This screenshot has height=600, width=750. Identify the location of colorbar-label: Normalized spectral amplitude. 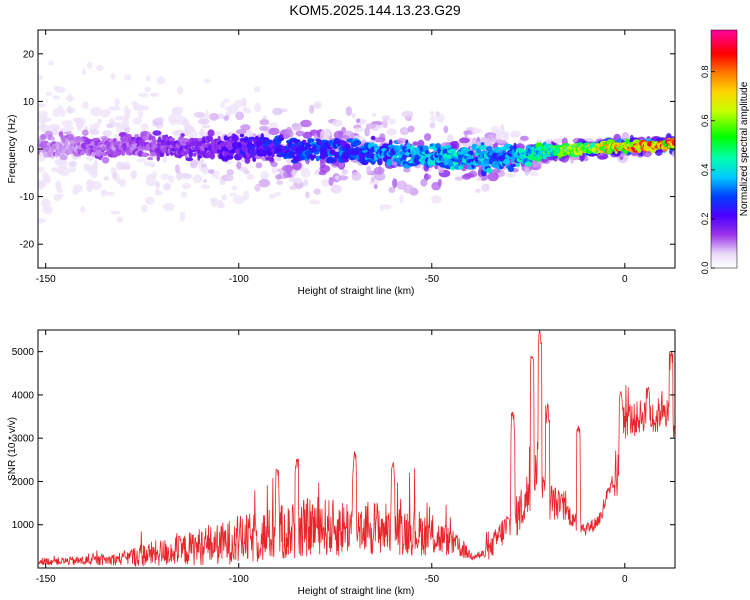
(744, 148).